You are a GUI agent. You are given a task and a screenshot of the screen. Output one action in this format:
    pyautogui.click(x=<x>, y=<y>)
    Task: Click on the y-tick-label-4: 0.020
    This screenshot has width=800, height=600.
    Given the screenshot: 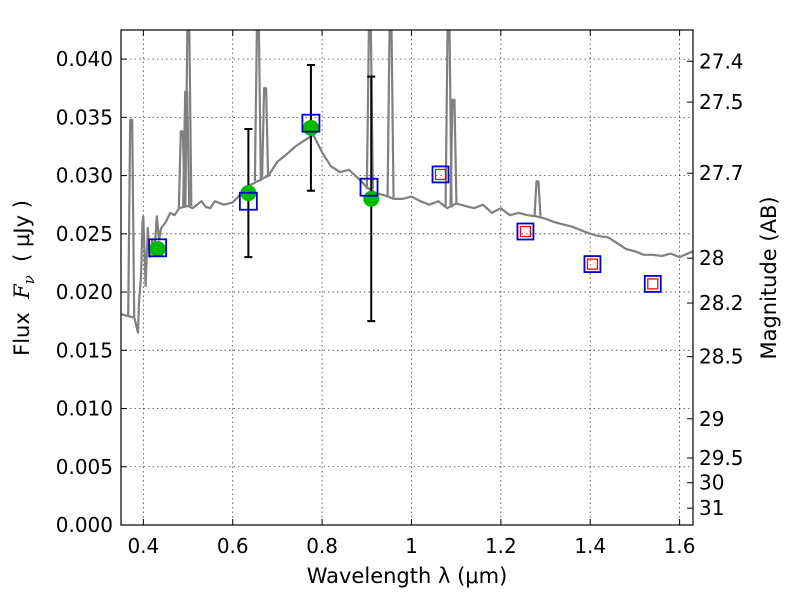 What is the action you would take?
    pyautogui.click(x=84, y=292)
    